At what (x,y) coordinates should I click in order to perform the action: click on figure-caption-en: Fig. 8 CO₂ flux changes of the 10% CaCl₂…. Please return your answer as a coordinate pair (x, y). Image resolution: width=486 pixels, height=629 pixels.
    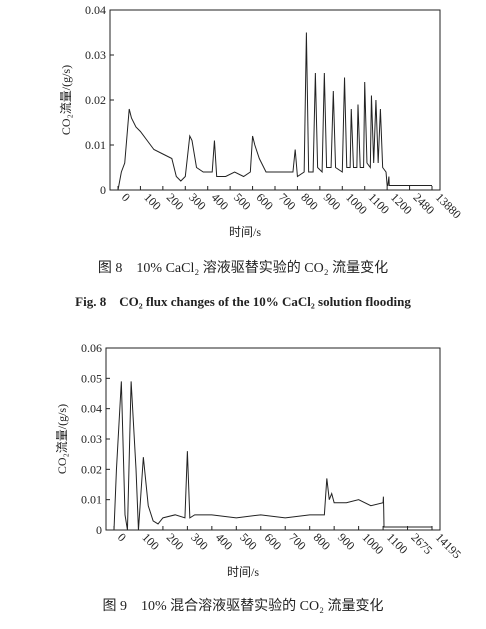
    Looking at the image, I should click on (243, 301).